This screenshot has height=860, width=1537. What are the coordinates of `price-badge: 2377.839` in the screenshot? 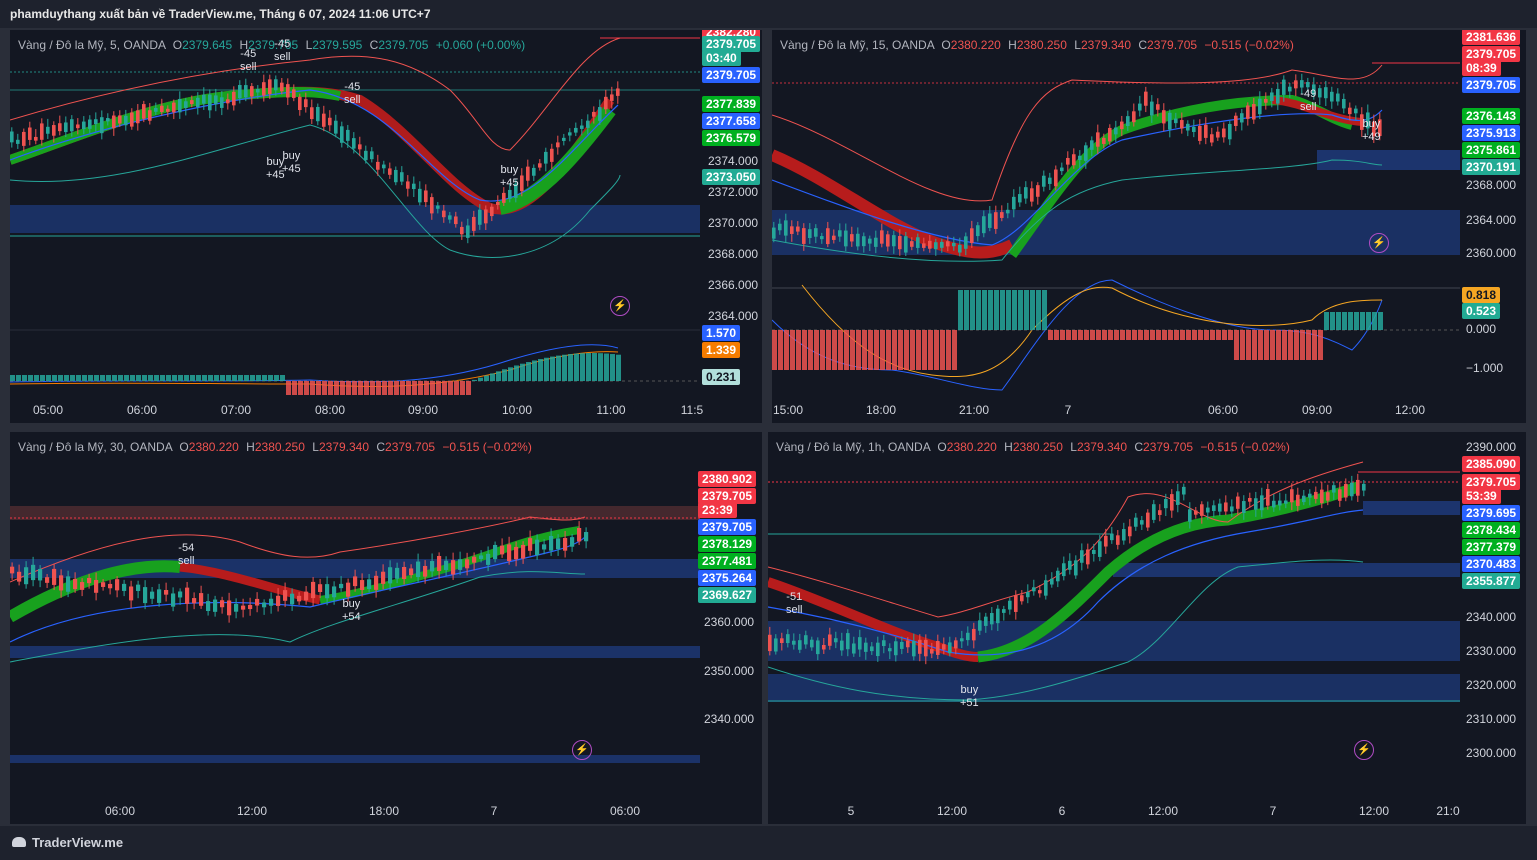 It's located at (731, 104).